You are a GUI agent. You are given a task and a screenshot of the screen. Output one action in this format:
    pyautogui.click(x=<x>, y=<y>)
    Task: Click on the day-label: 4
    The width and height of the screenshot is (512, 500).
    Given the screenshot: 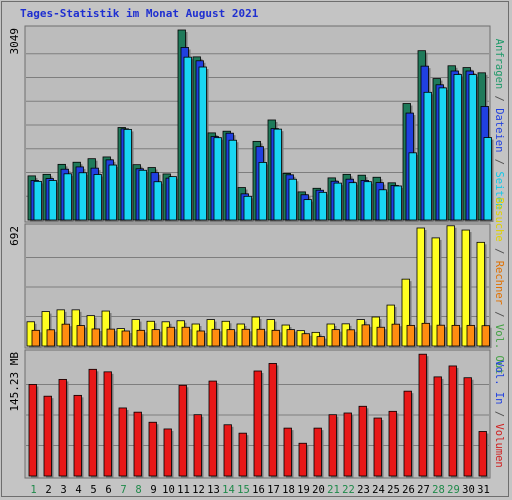 What is the action you would take?
    pyautogui.click(x=78, y=490)
    